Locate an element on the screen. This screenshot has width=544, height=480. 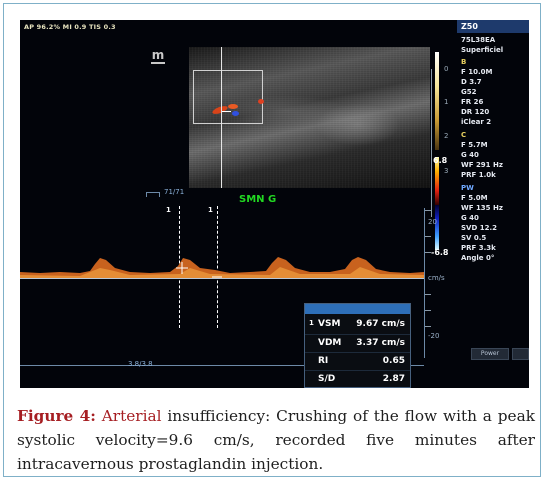
measurement-value: 0.65 is located at coordinates (393, 361).